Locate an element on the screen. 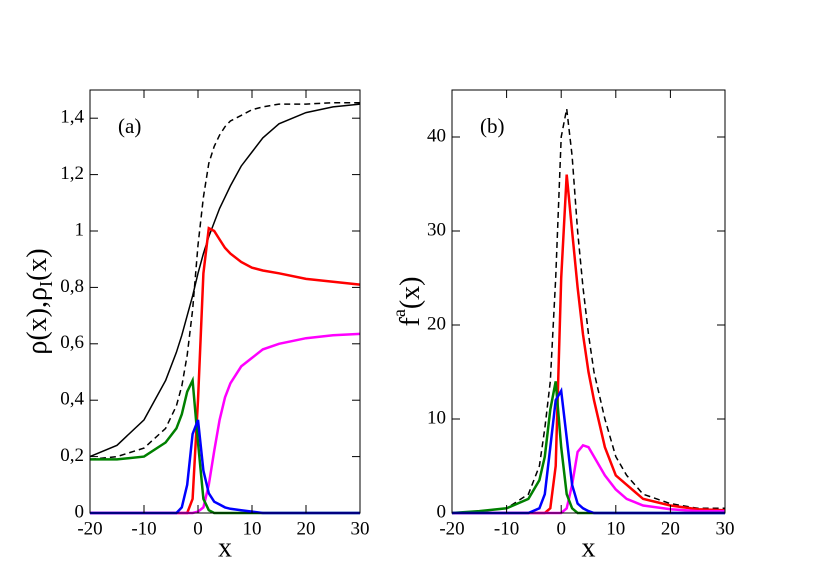  y-tick-label: 1,2 is located at coordinates (72, 173).